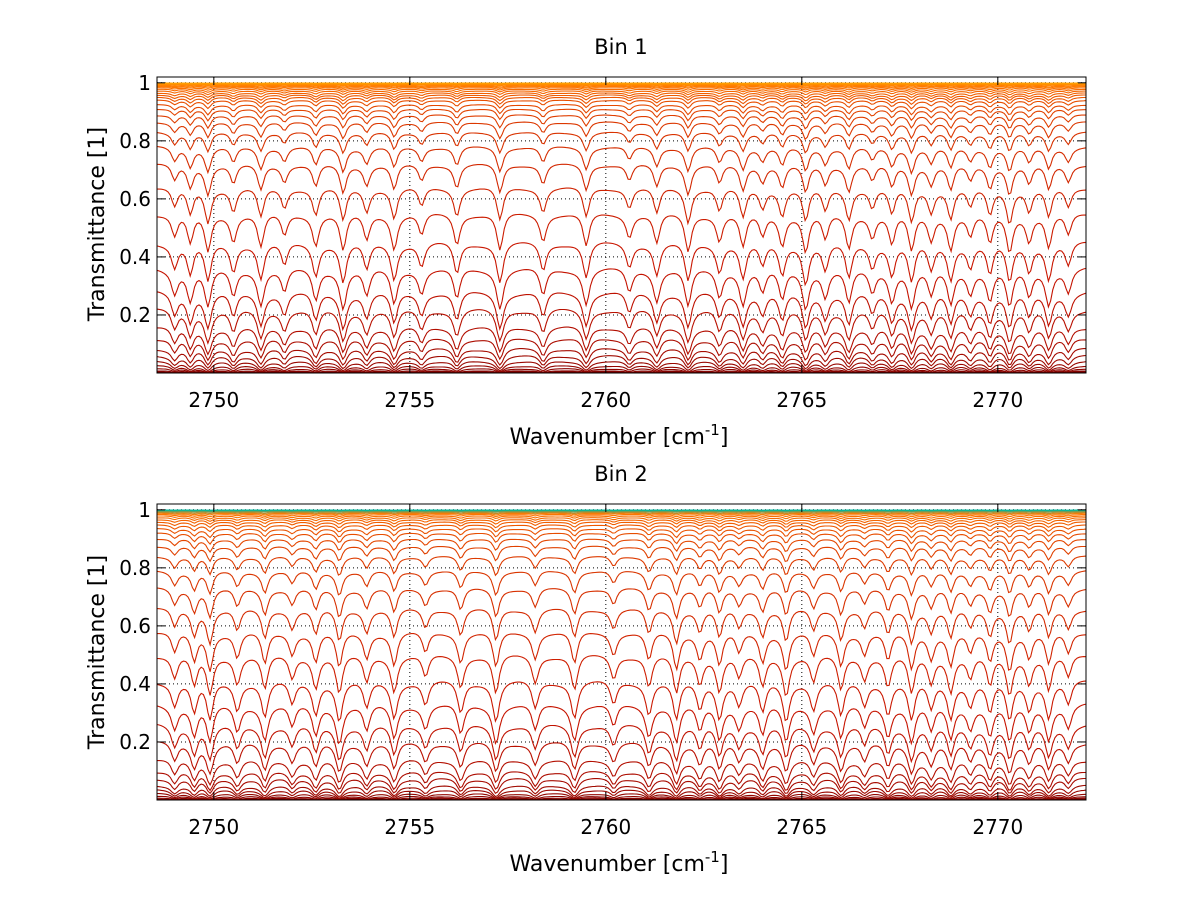 This screenshot has width=1200, height=901. What do you see at coordinates (621, 47) in the screenshot?
I see `chart-title: Bin 1` at bounding box center [621, 47].